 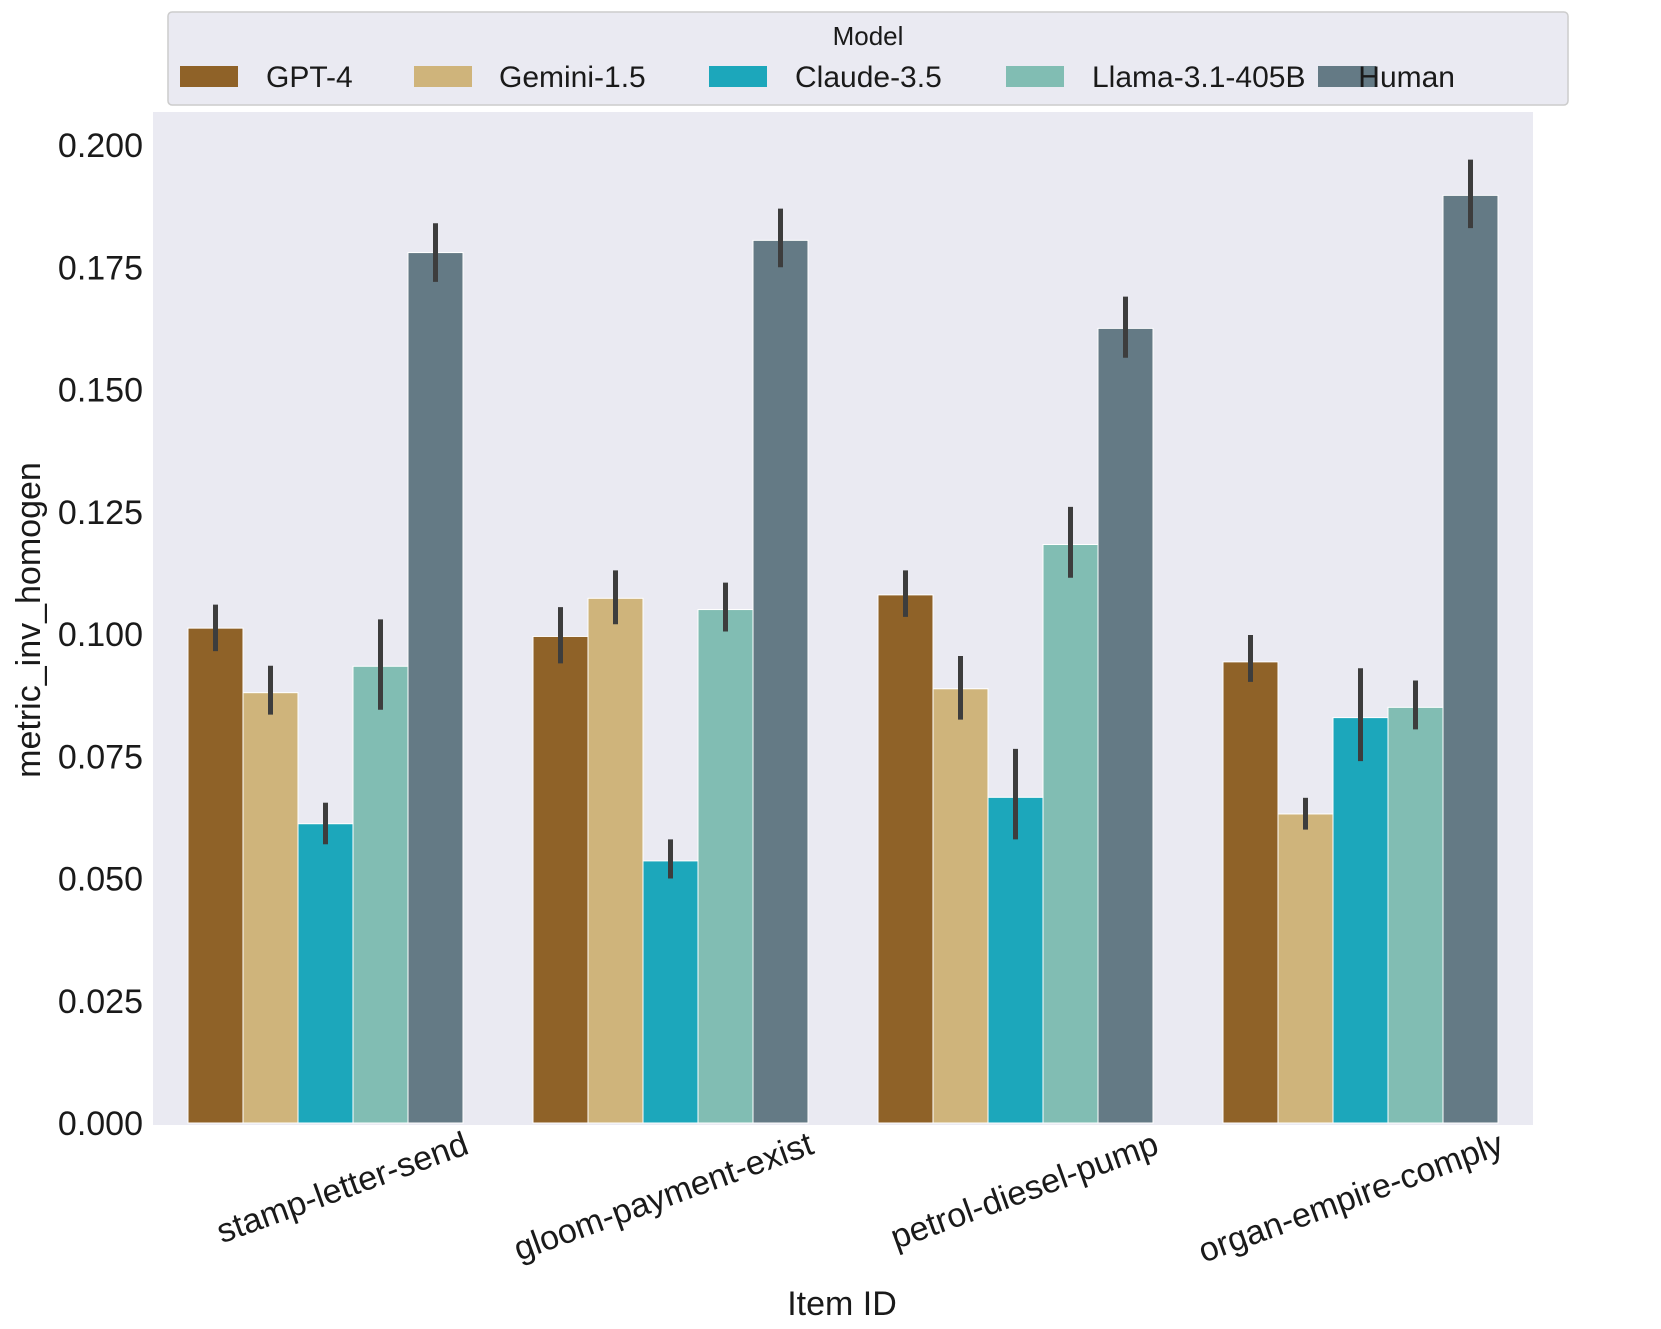 I want to click on bar-gpt-4-stamp-letter-send, so click(x=215, y=875).